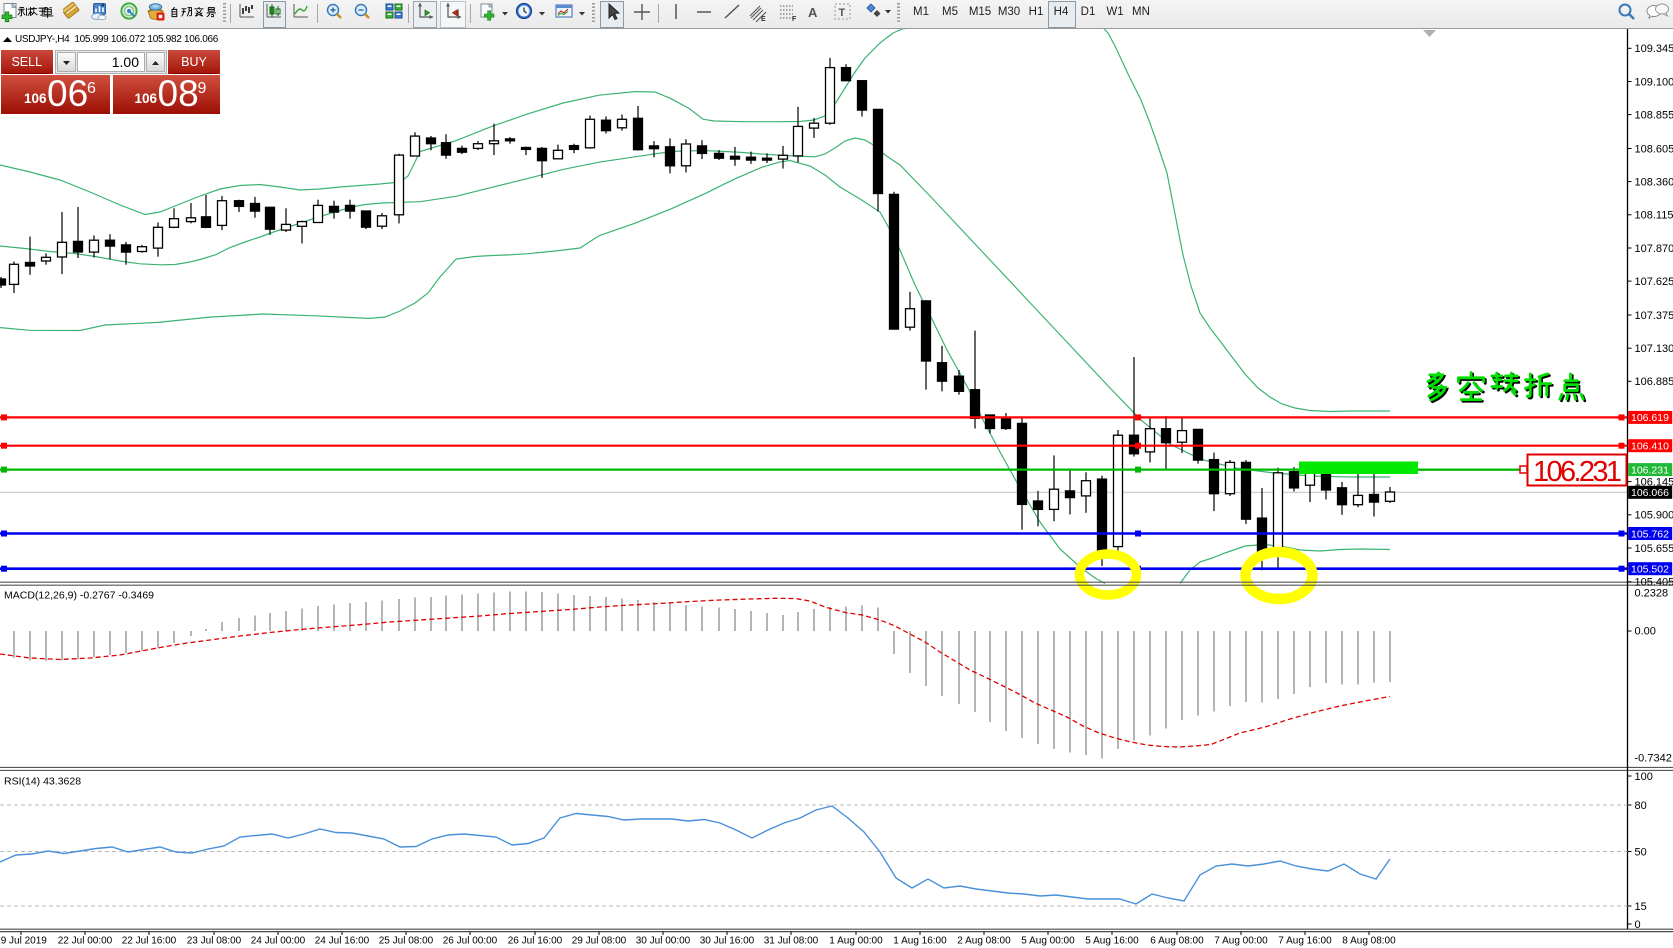 The height and width of the screenshot is (948, 1673). I want to click on svg-text: 106.410, so click(1650, 447).